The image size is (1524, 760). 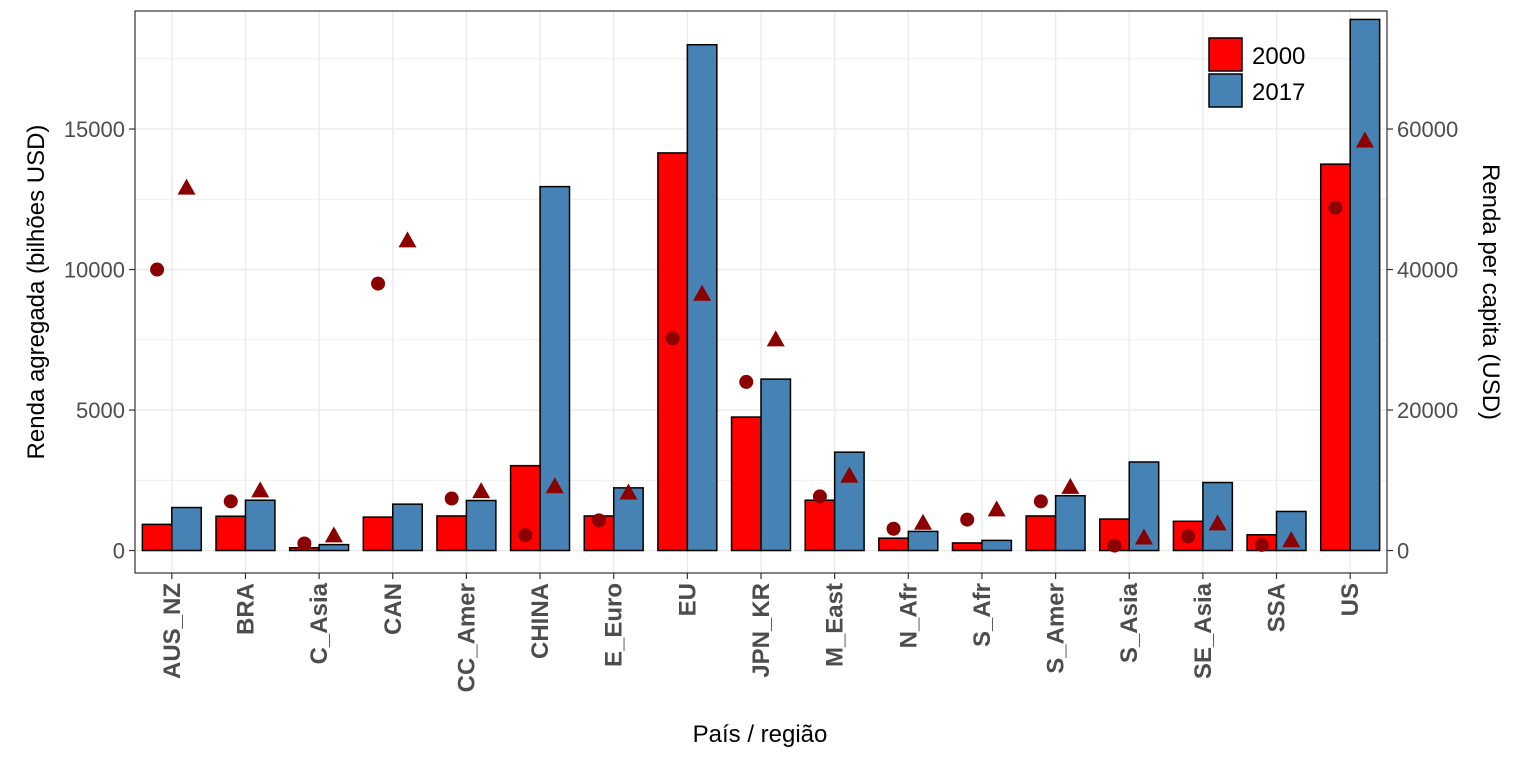 What do you see at coordinates (1278, 92) in the screenshot?
I see `legend-label-2017: 2017` at bounding box center [1278, 92].